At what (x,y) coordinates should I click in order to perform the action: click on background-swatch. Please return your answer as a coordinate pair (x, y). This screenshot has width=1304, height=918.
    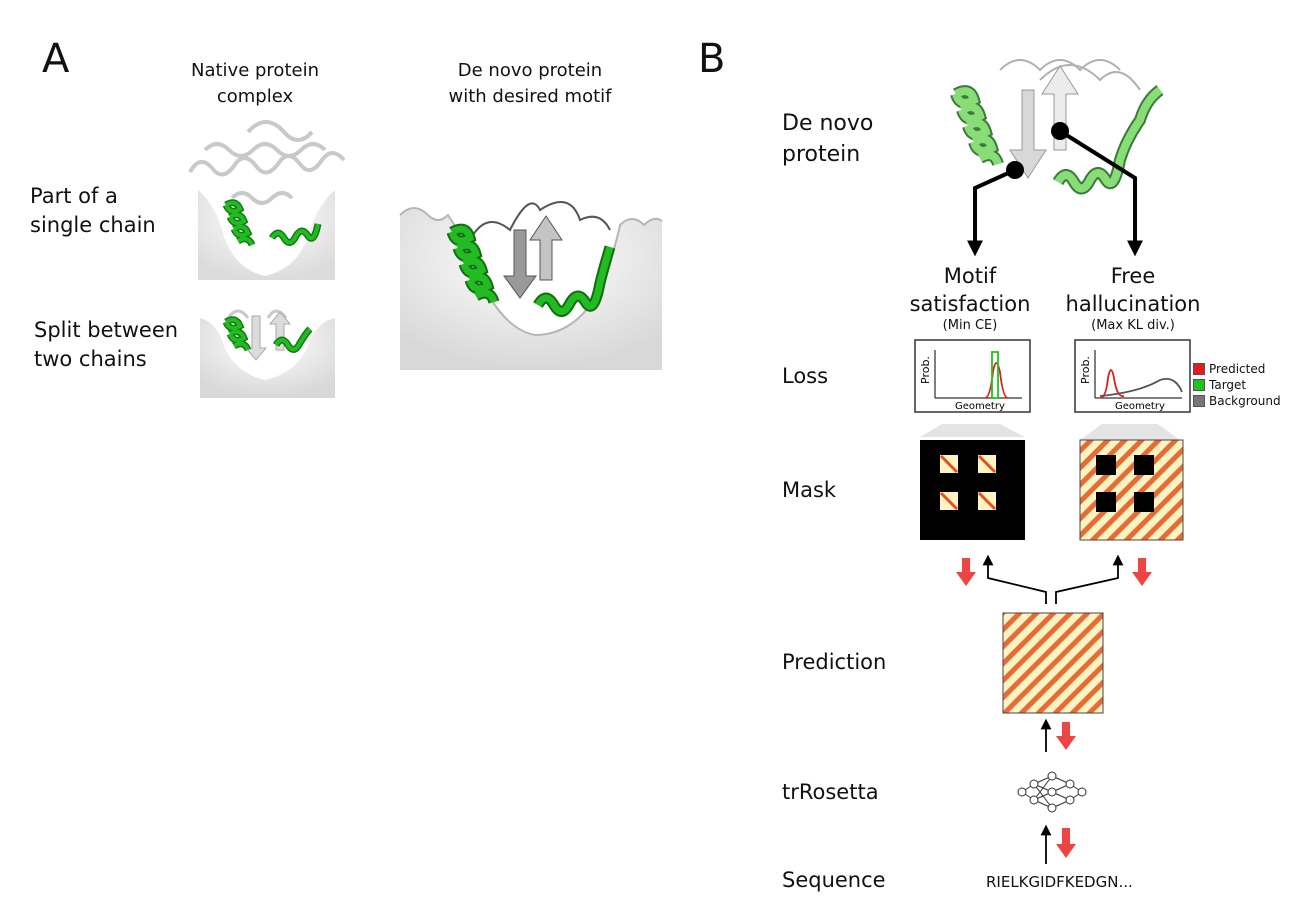
    Looking at the image, I should click on (1199, 401).